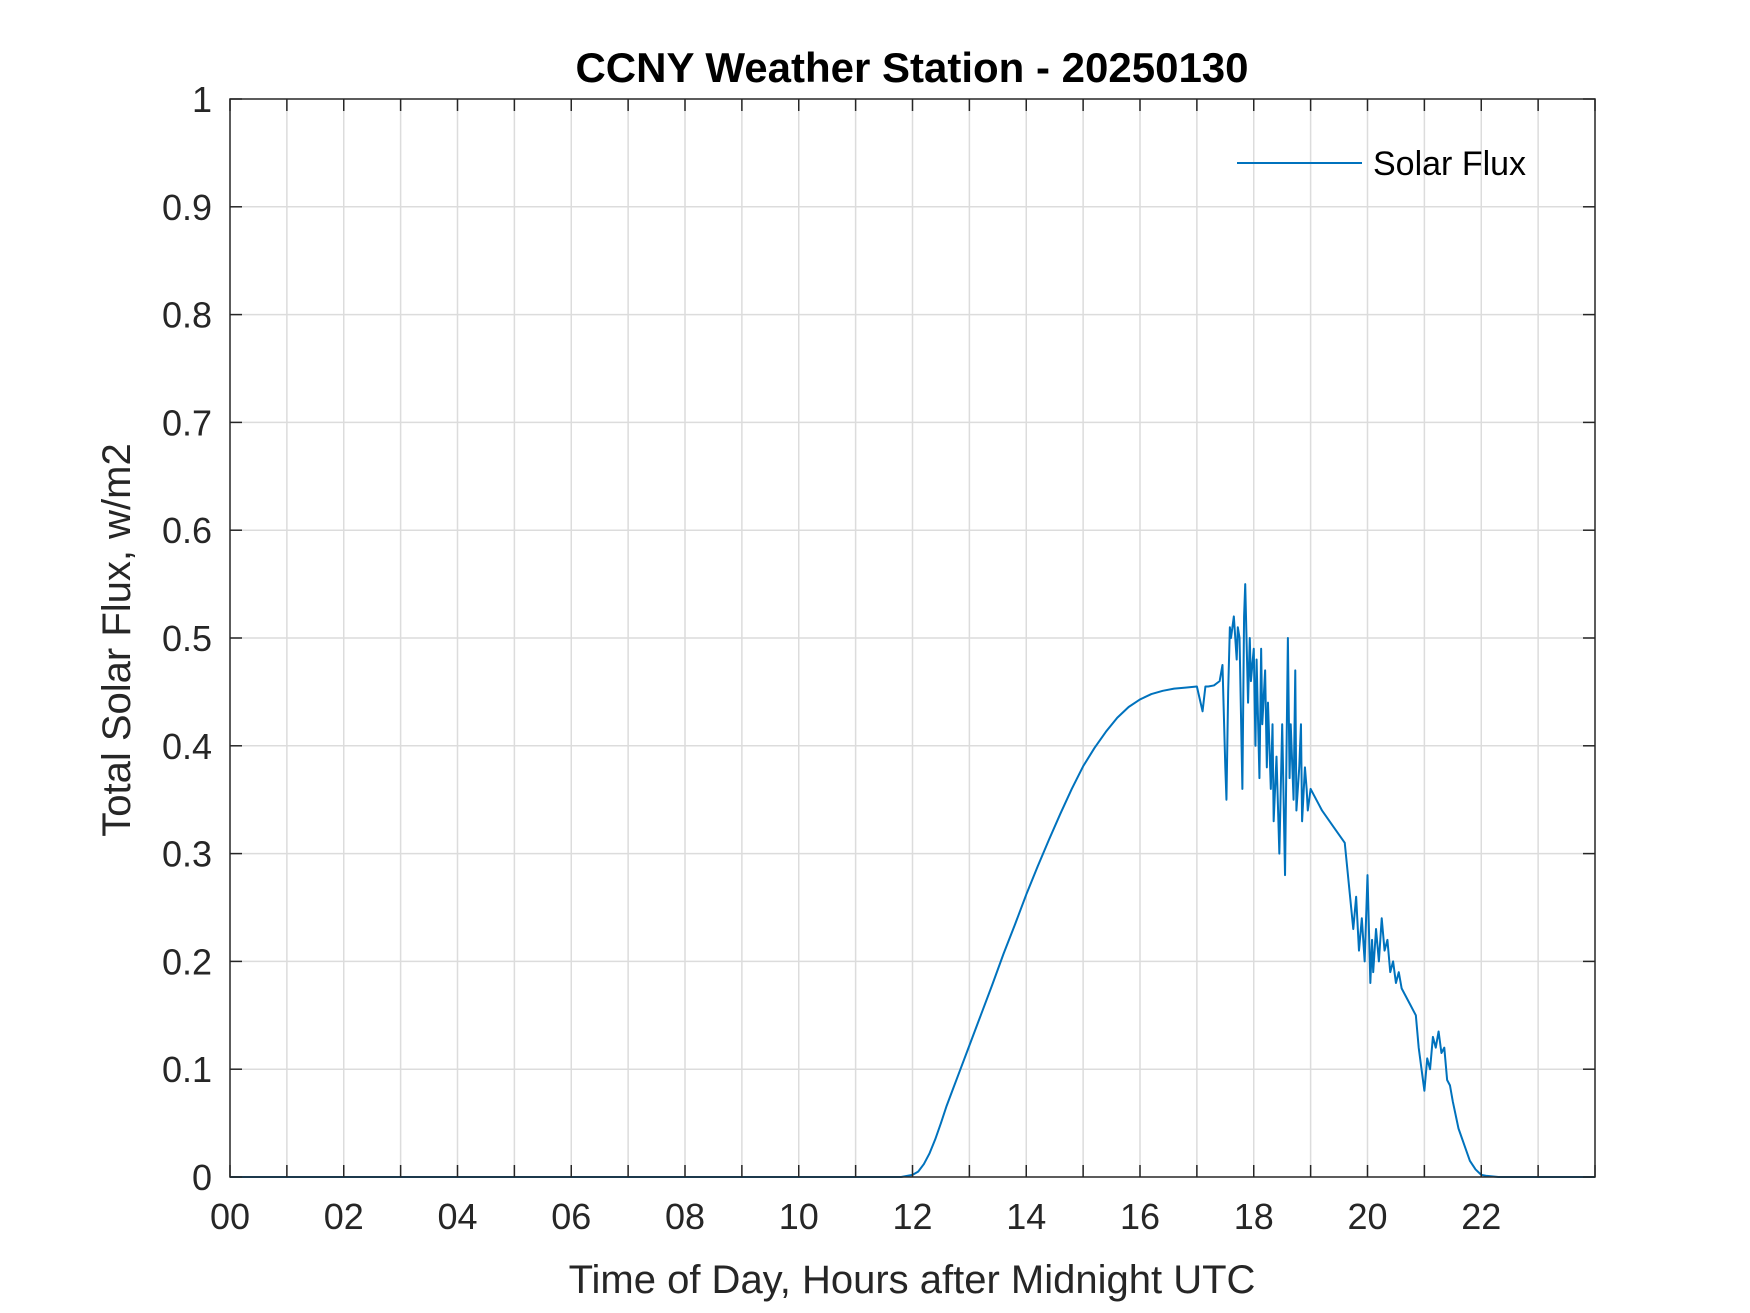  Describe the element at coordinates (685, 1216) in the screenshot. I see `x-tick-label: 08` at that location.